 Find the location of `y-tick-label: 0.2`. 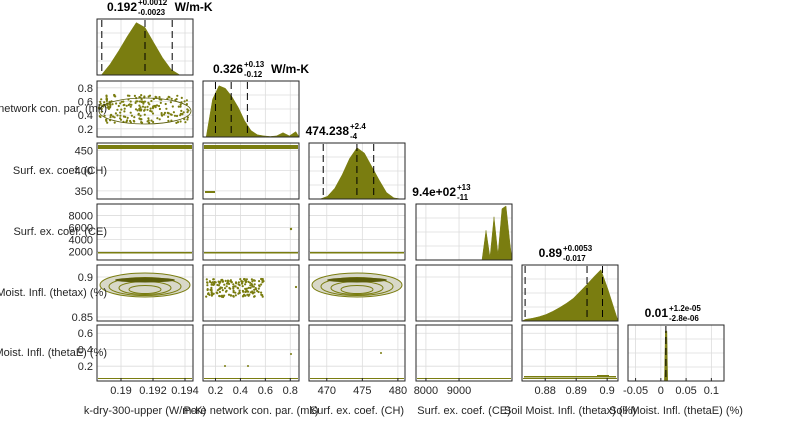

y-tick-label: 0.2 is located at coordinates (85, 130).